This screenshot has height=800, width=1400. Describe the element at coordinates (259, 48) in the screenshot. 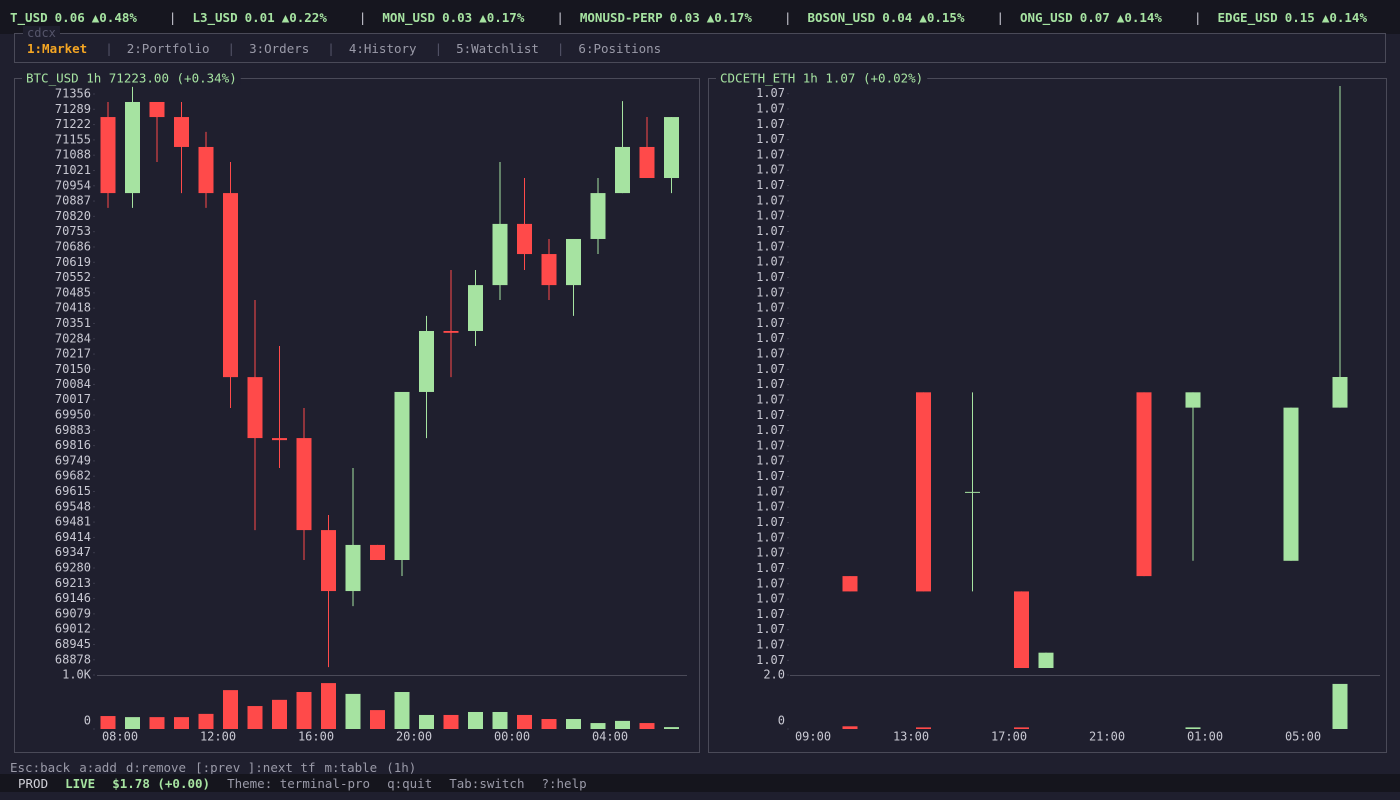

I see `tab: 3:Orders` at that location.